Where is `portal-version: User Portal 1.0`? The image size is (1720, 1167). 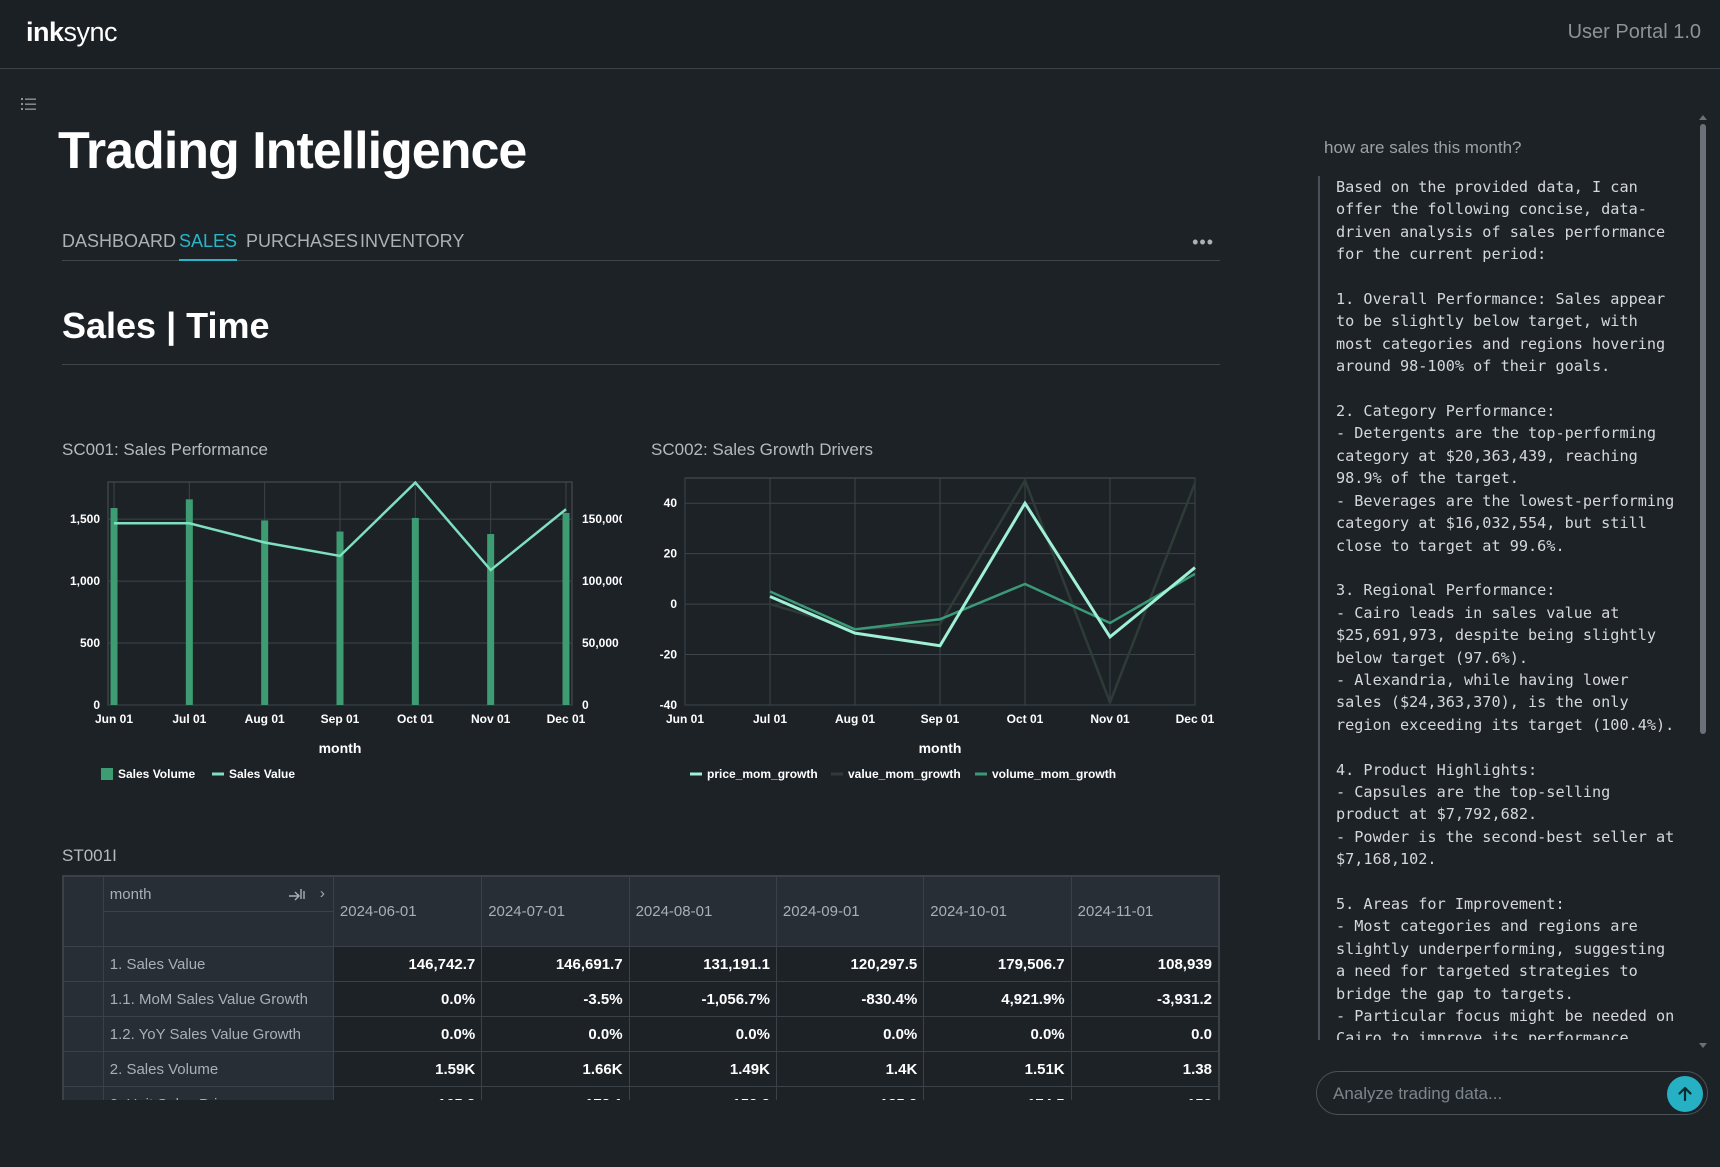
portal-version: User Portal 1.0 is located at coordinates (1634, 32).